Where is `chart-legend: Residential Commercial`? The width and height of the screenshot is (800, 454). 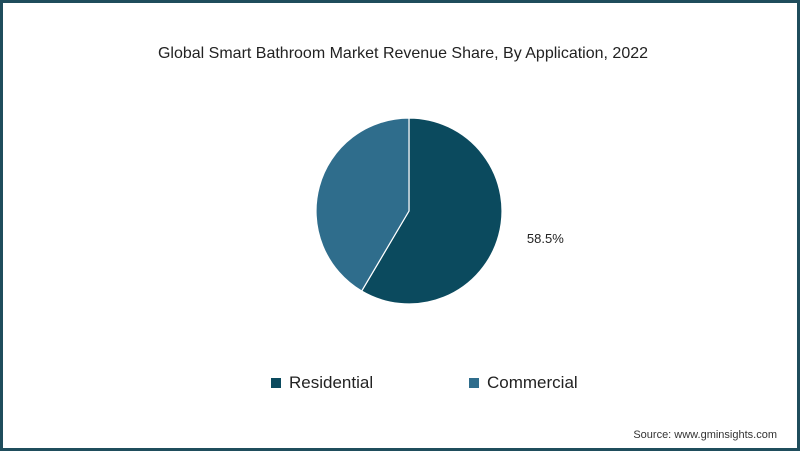
chart-legend: Residential Commercial is located at coordinates (401, 385).